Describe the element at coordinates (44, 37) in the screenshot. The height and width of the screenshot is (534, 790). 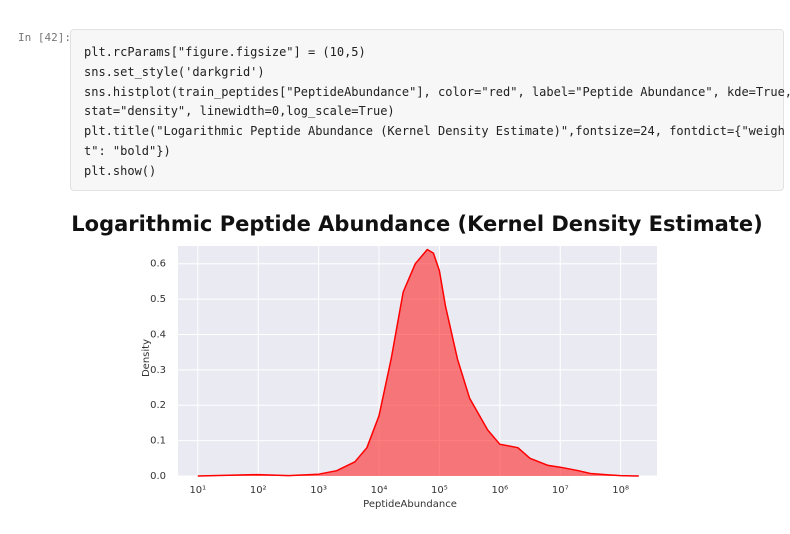
I see `cell-prompt: In [42]:` at that location.